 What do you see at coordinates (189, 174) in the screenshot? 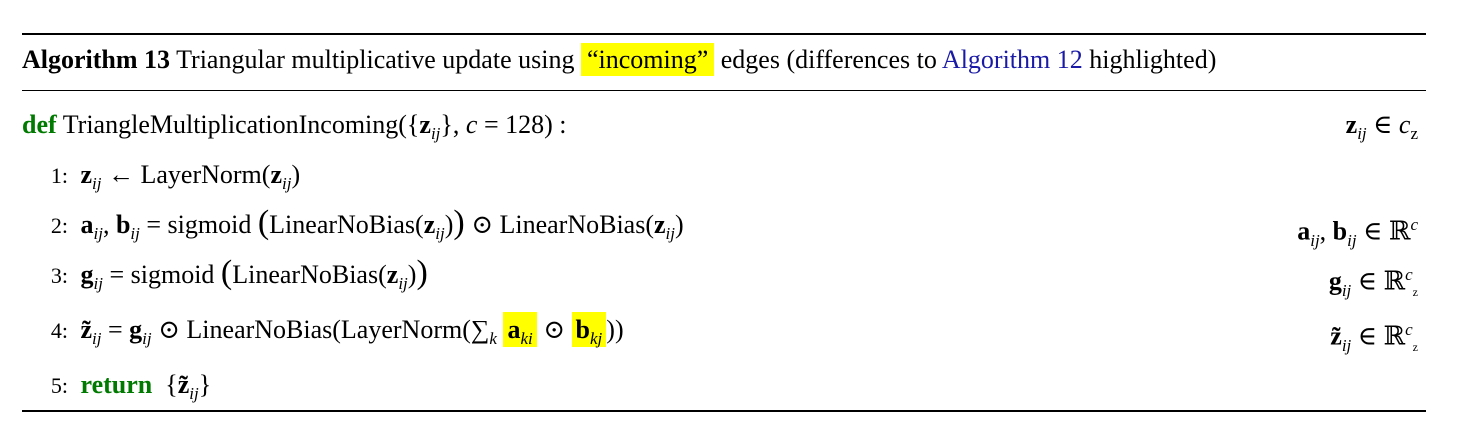
I see `line-1-text: ← LayerNorm(` at bounding box center [189, 174].